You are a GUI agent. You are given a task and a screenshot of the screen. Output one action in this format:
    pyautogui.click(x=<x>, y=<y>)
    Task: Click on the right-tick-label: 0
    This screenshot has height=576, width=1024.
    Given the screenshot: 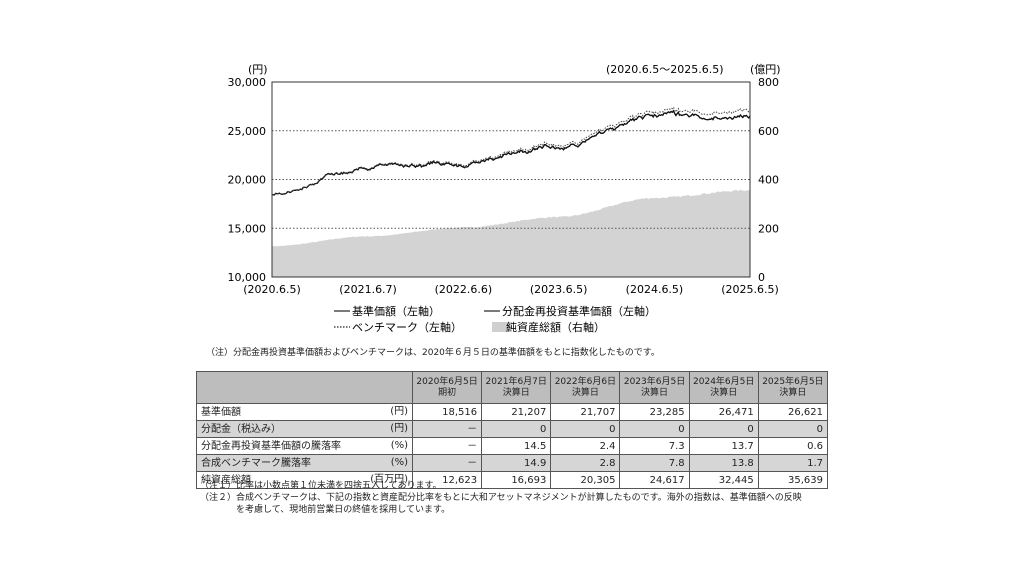 What is the action you would take?
    pyautogui.click(x=761, y=277)
    